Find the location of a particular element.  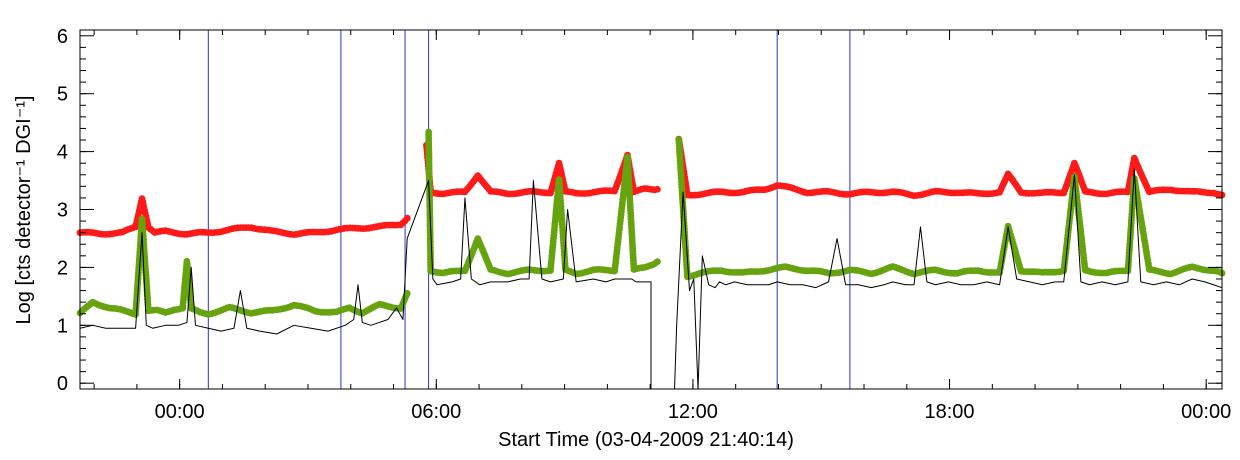

y-tick-label: 0 is located at coordinates (62, 384).